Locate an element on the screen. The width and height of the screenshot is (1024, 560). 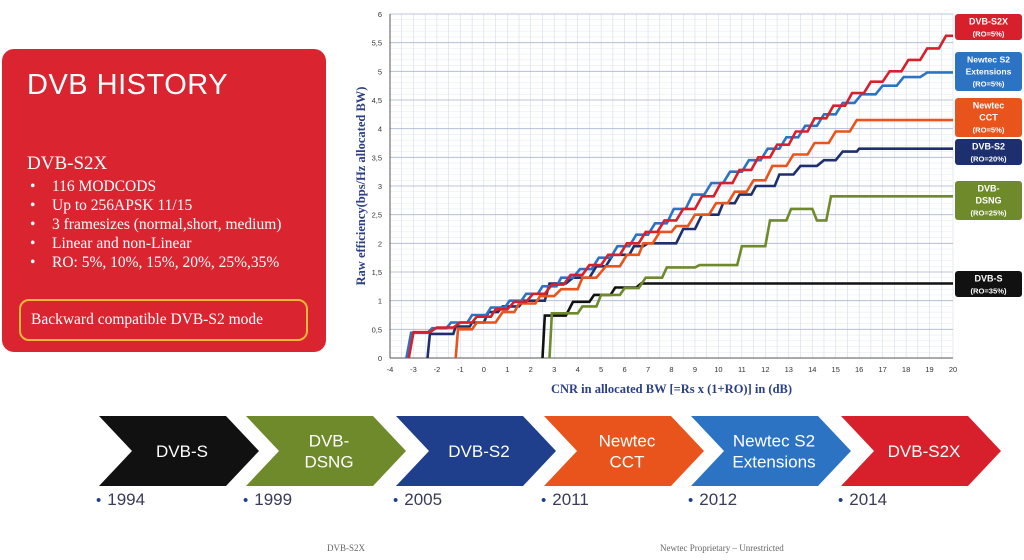
x-tick-label: 18 is located at coordinates (906, 369).